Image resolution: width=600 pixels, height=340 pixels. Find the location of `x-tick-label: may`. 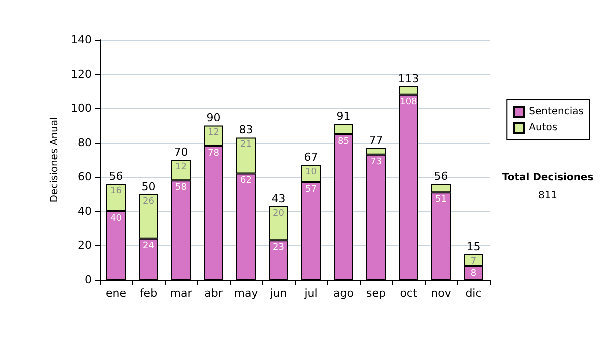

x-tick-label: may is located at coordinates (246, 293).